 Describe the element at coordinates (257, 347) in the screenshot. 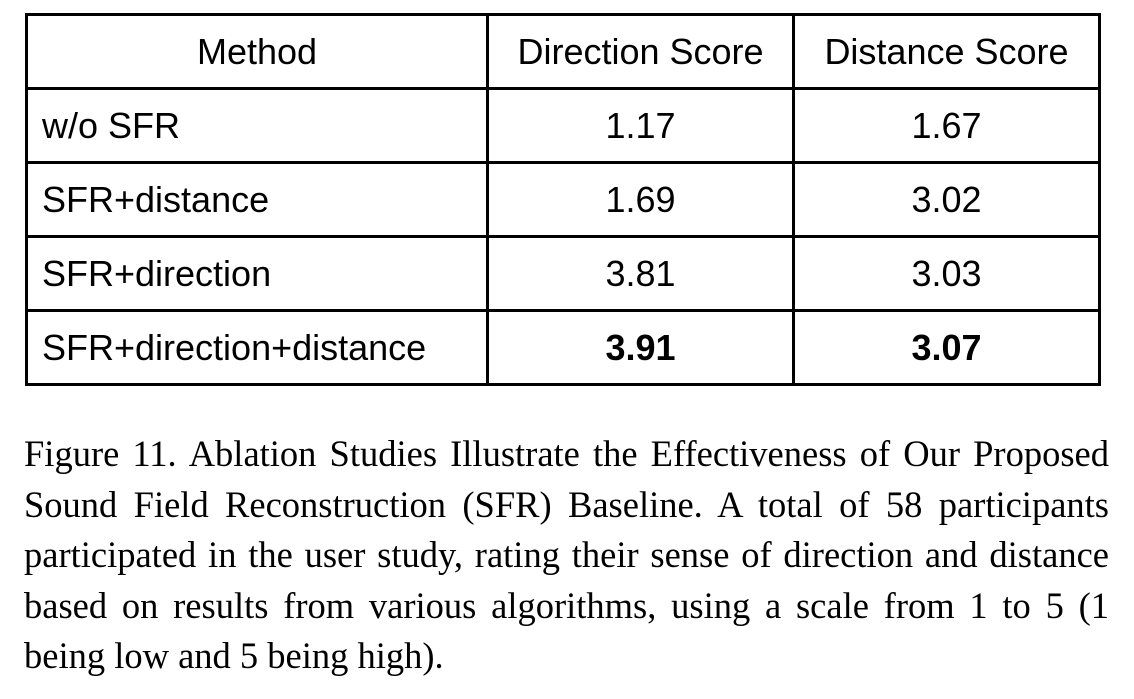

I see `method-cell: SFR+direction+distance` at that location.